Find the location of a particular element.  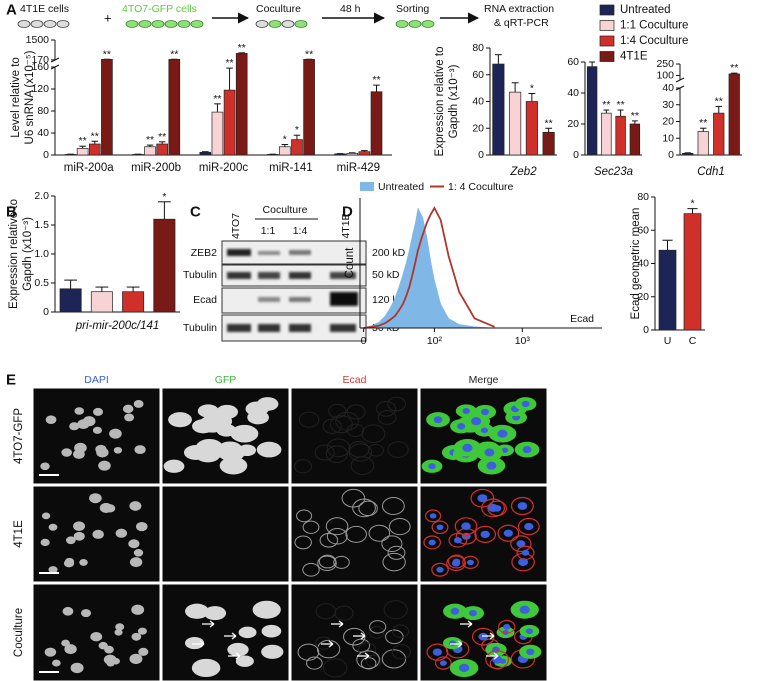

workflow-text: 4TO7-GFP cells is located at coordinates (159, 9).